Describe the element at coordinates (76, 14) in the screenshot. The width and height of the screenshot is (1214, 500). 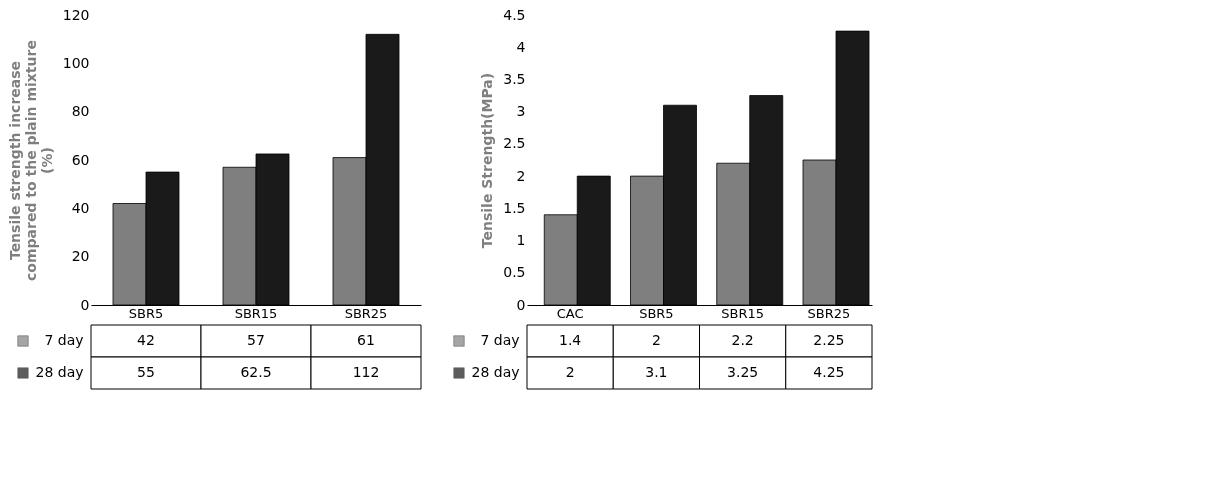
I see `y-tick-label: 120` at that location.